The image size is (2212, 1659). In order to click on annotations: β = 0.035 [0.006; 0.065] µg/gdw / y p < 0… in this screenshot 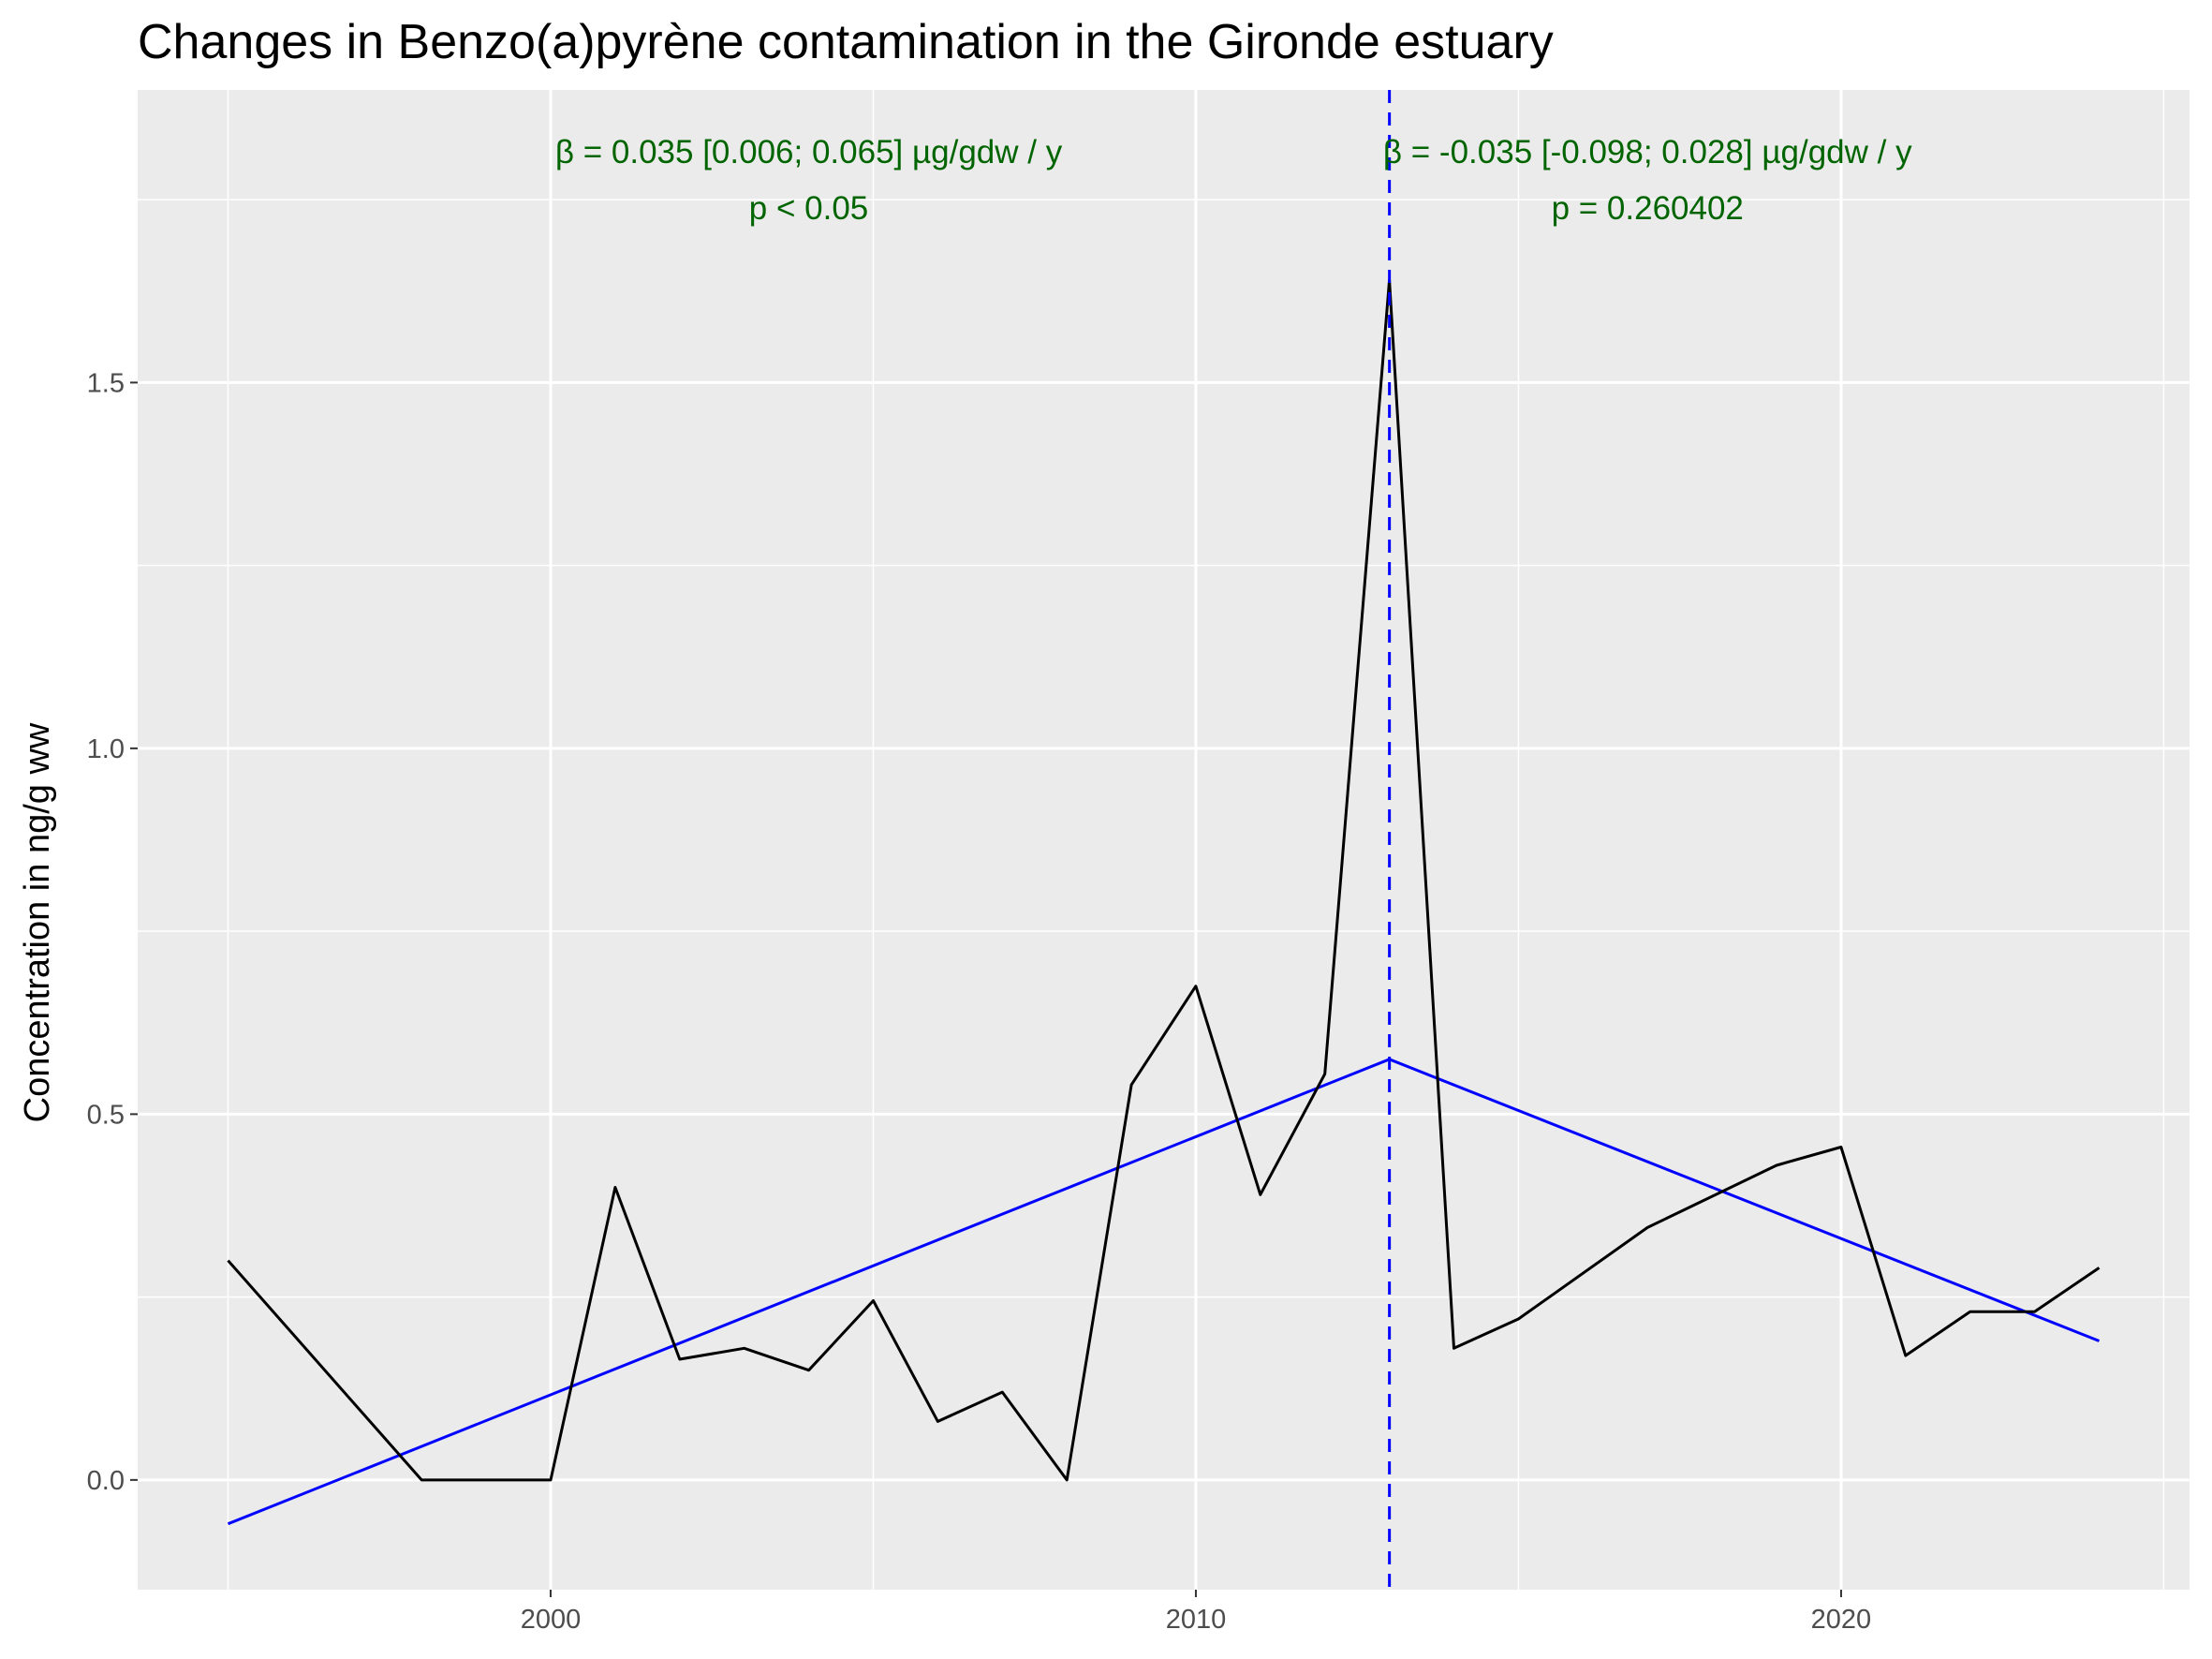, I will do `click(1234, 181)`.